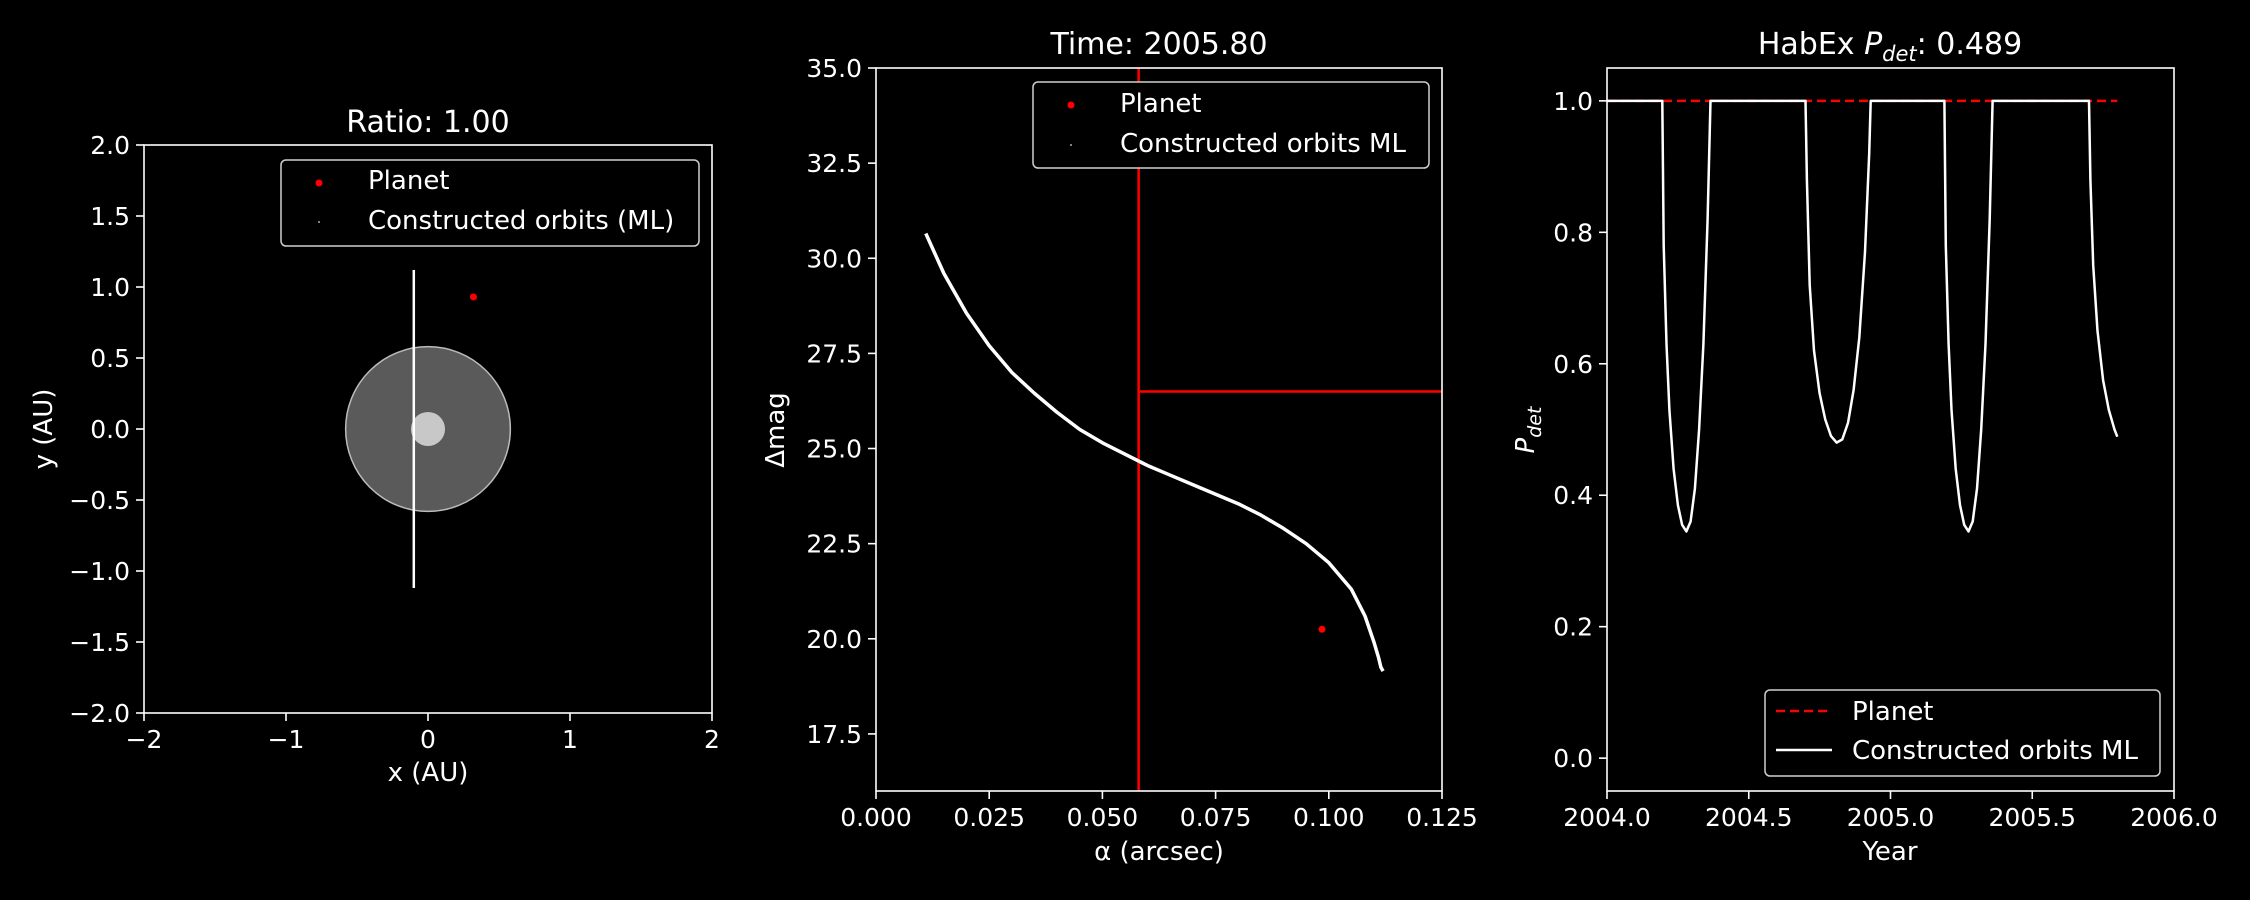  Describe the element at coordinates (2032, 817) in the screenshot. I see `panel3-x-tick-label: 2005.5` at that location.